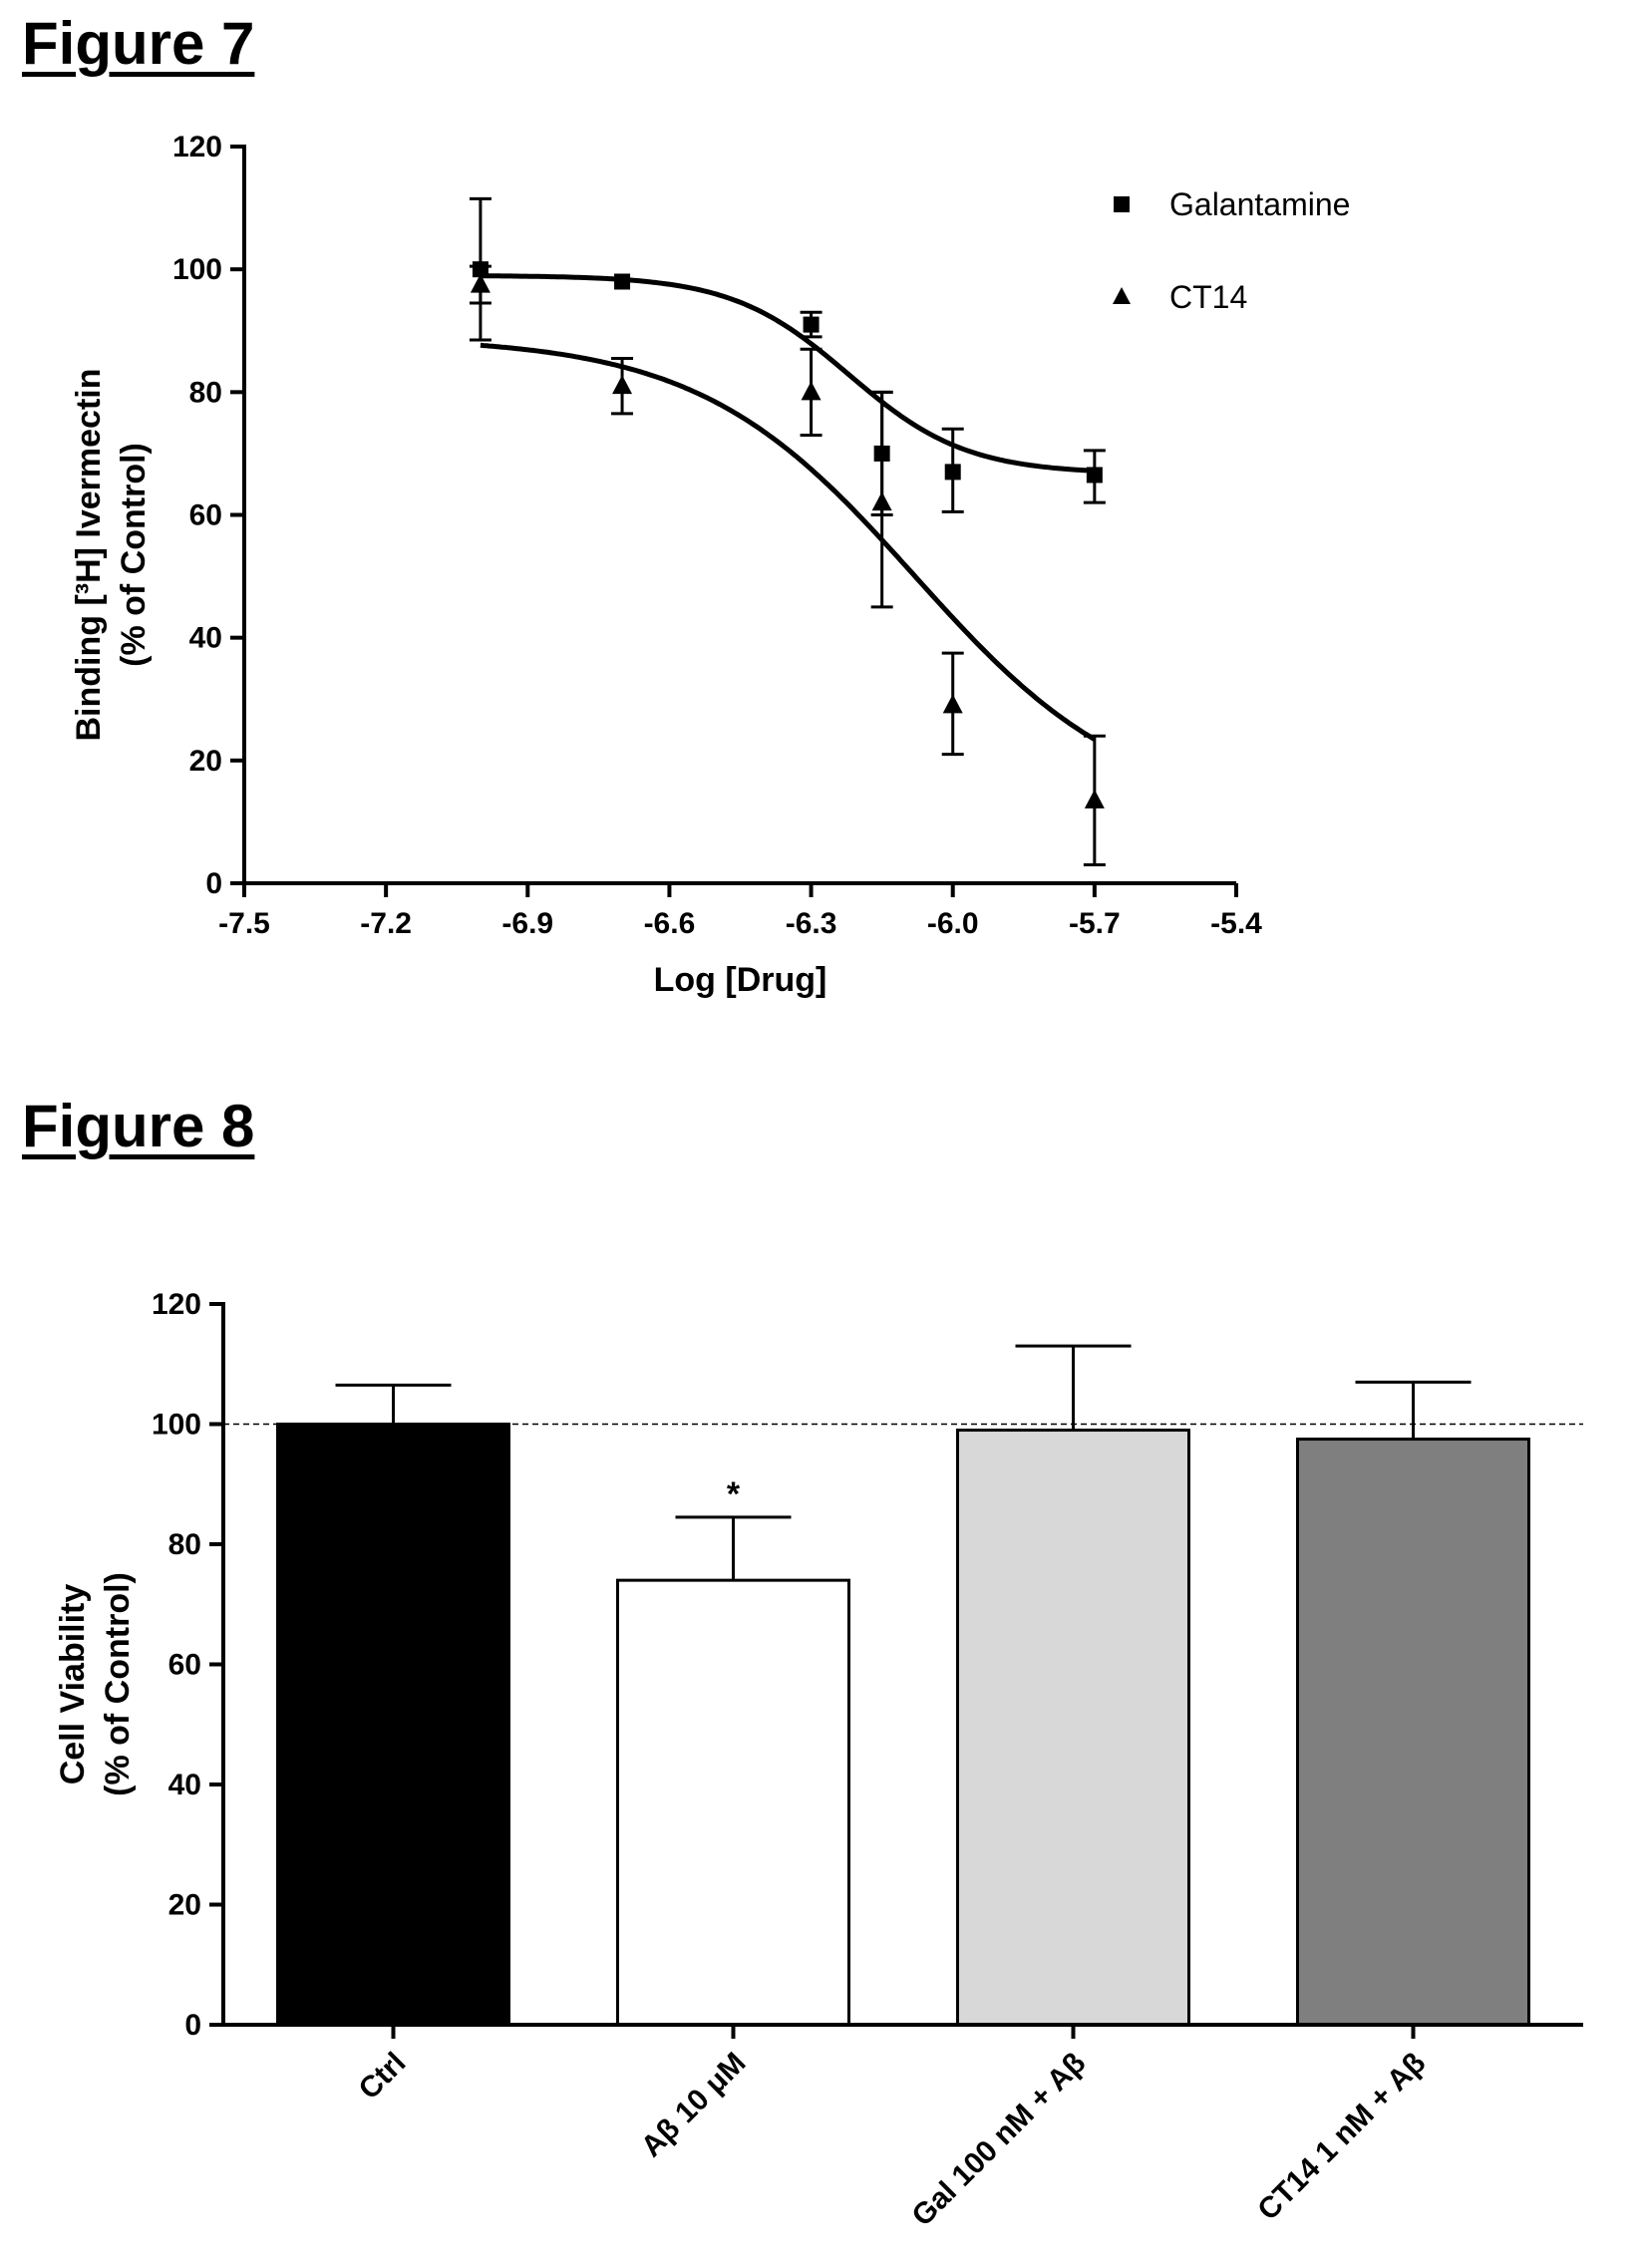 Image resolution: width=1646 pixels, height=2268 pixels. Describe the element at coordinates (386, 923) in the screenshot. I see `x-tick-label: -7.2` at that location.